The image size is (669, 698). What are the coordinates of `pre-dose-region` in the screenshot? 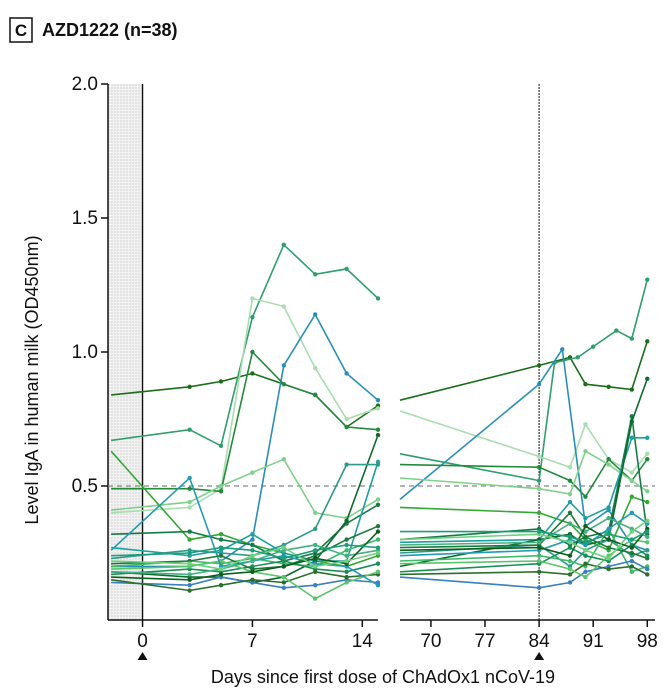 It's located at (125, 352).